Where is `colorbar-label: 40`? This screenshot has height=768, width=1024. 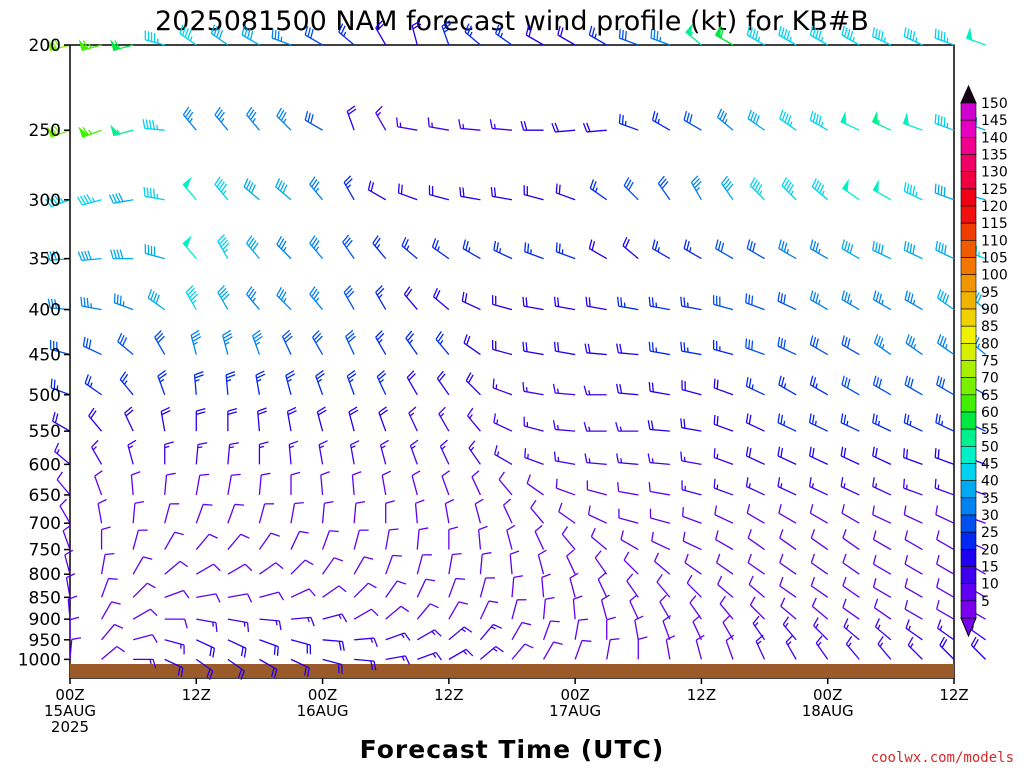 colorbar-label: 40 is located at coordinates (990, 482).